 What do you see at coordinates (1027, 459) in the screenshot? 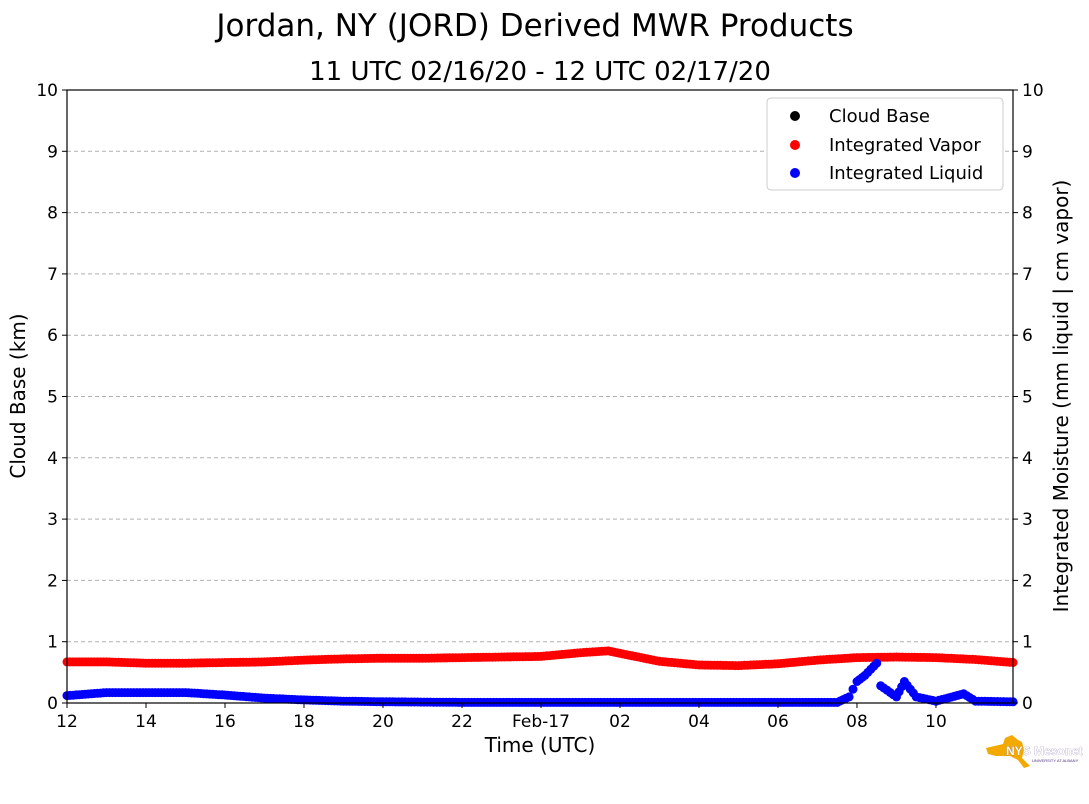
I see `y-tick-label-right: 4` at bounding box center [1027, 459].